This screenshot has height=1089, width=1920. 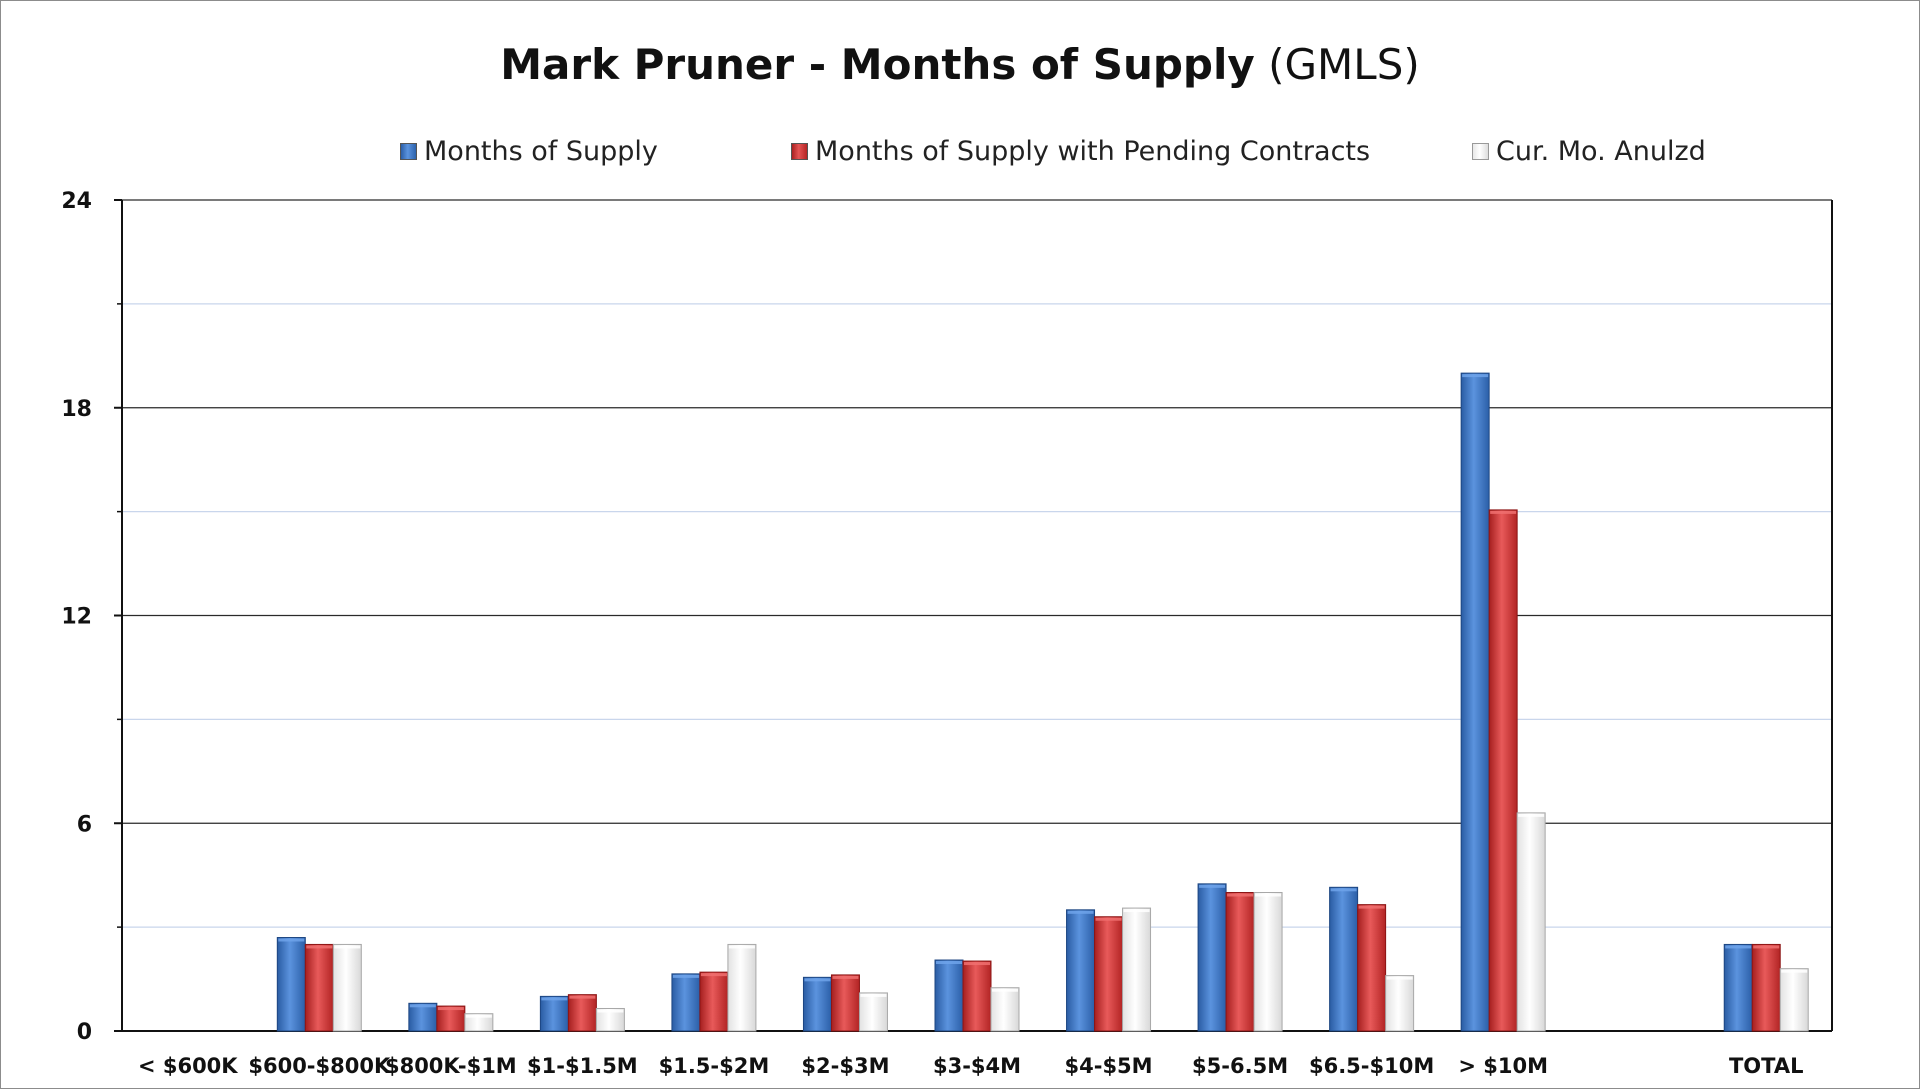 I want to click on x-tick-label: $6.5-$10M, so click(x=1371, y=1066).